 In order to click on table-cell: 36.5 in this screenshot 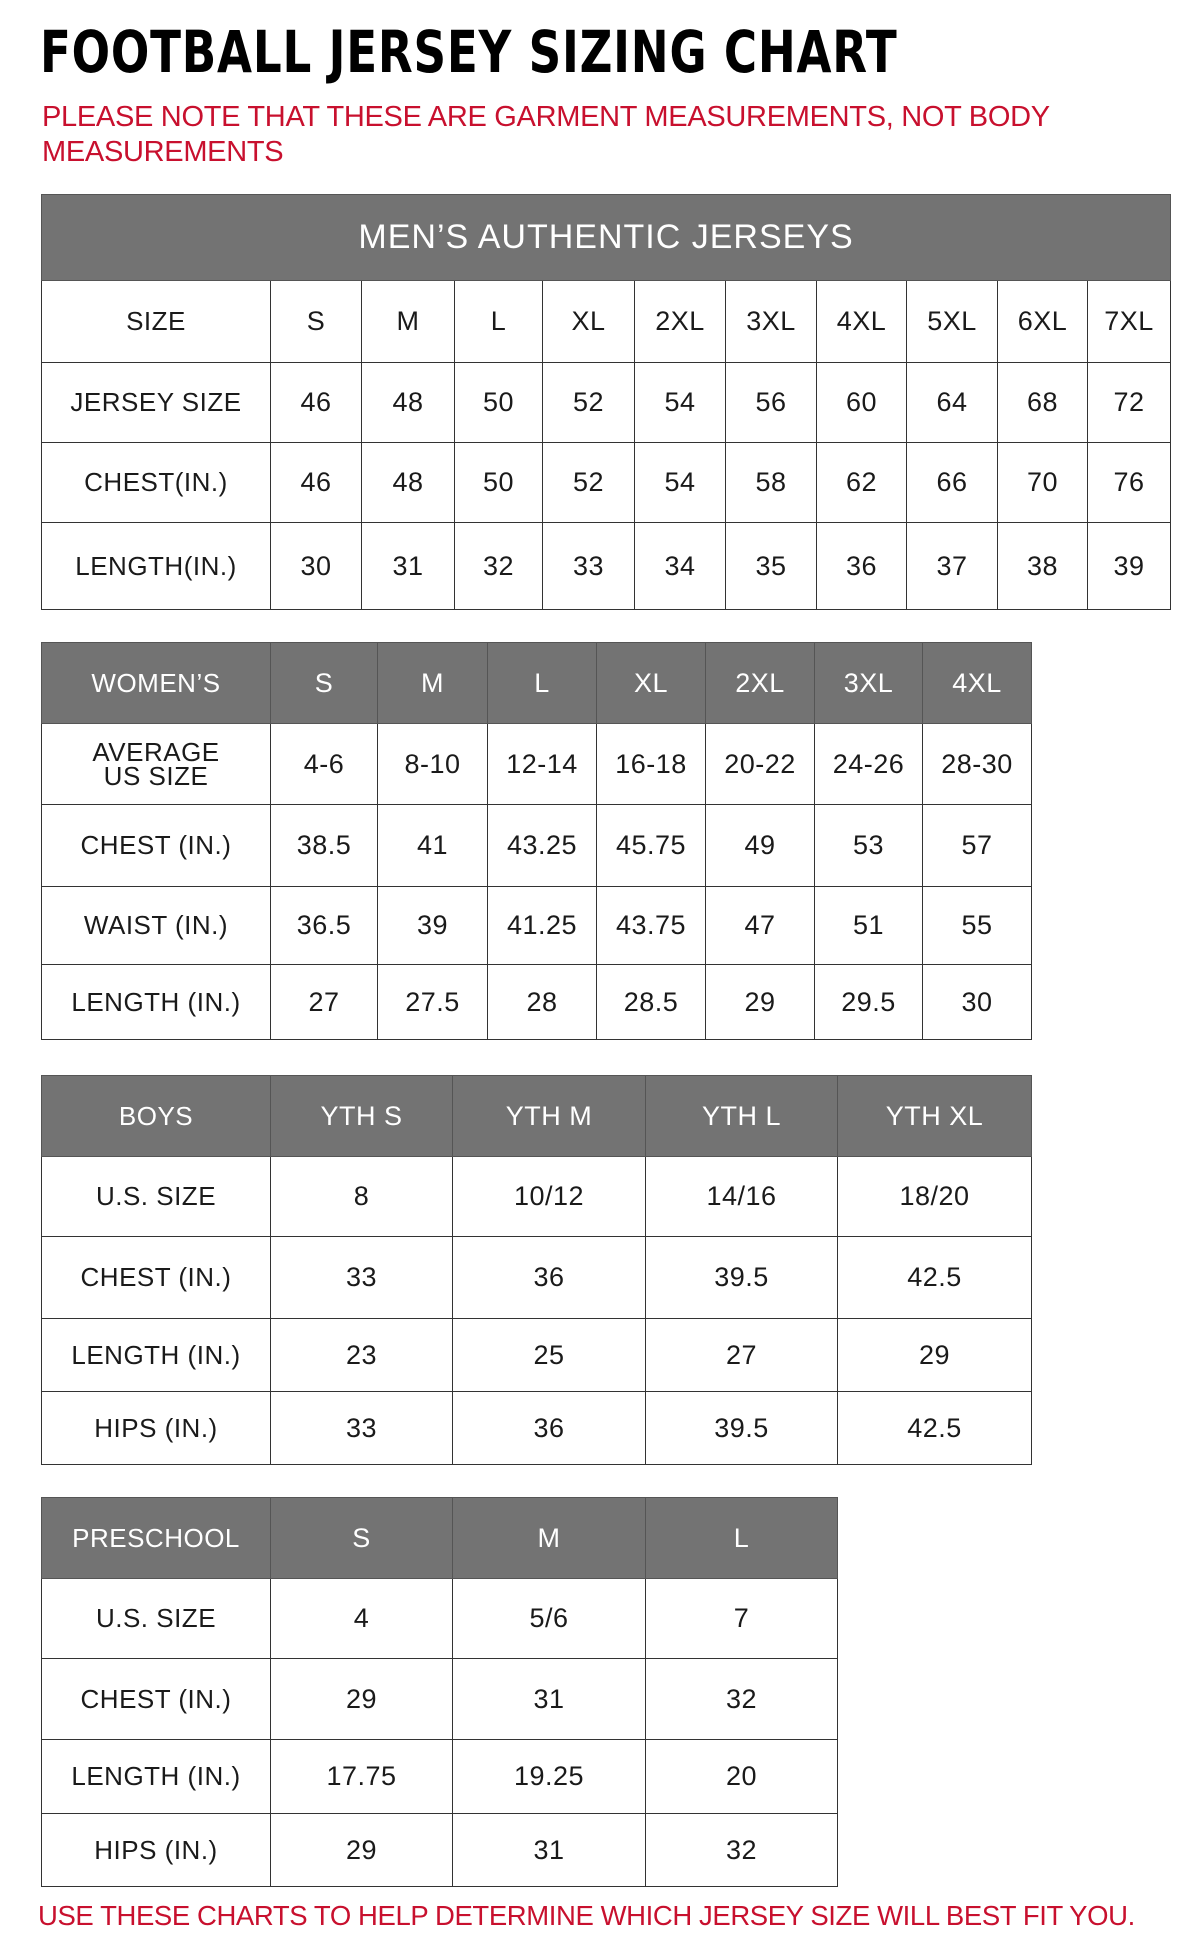, I will do `click(324, 925)`.